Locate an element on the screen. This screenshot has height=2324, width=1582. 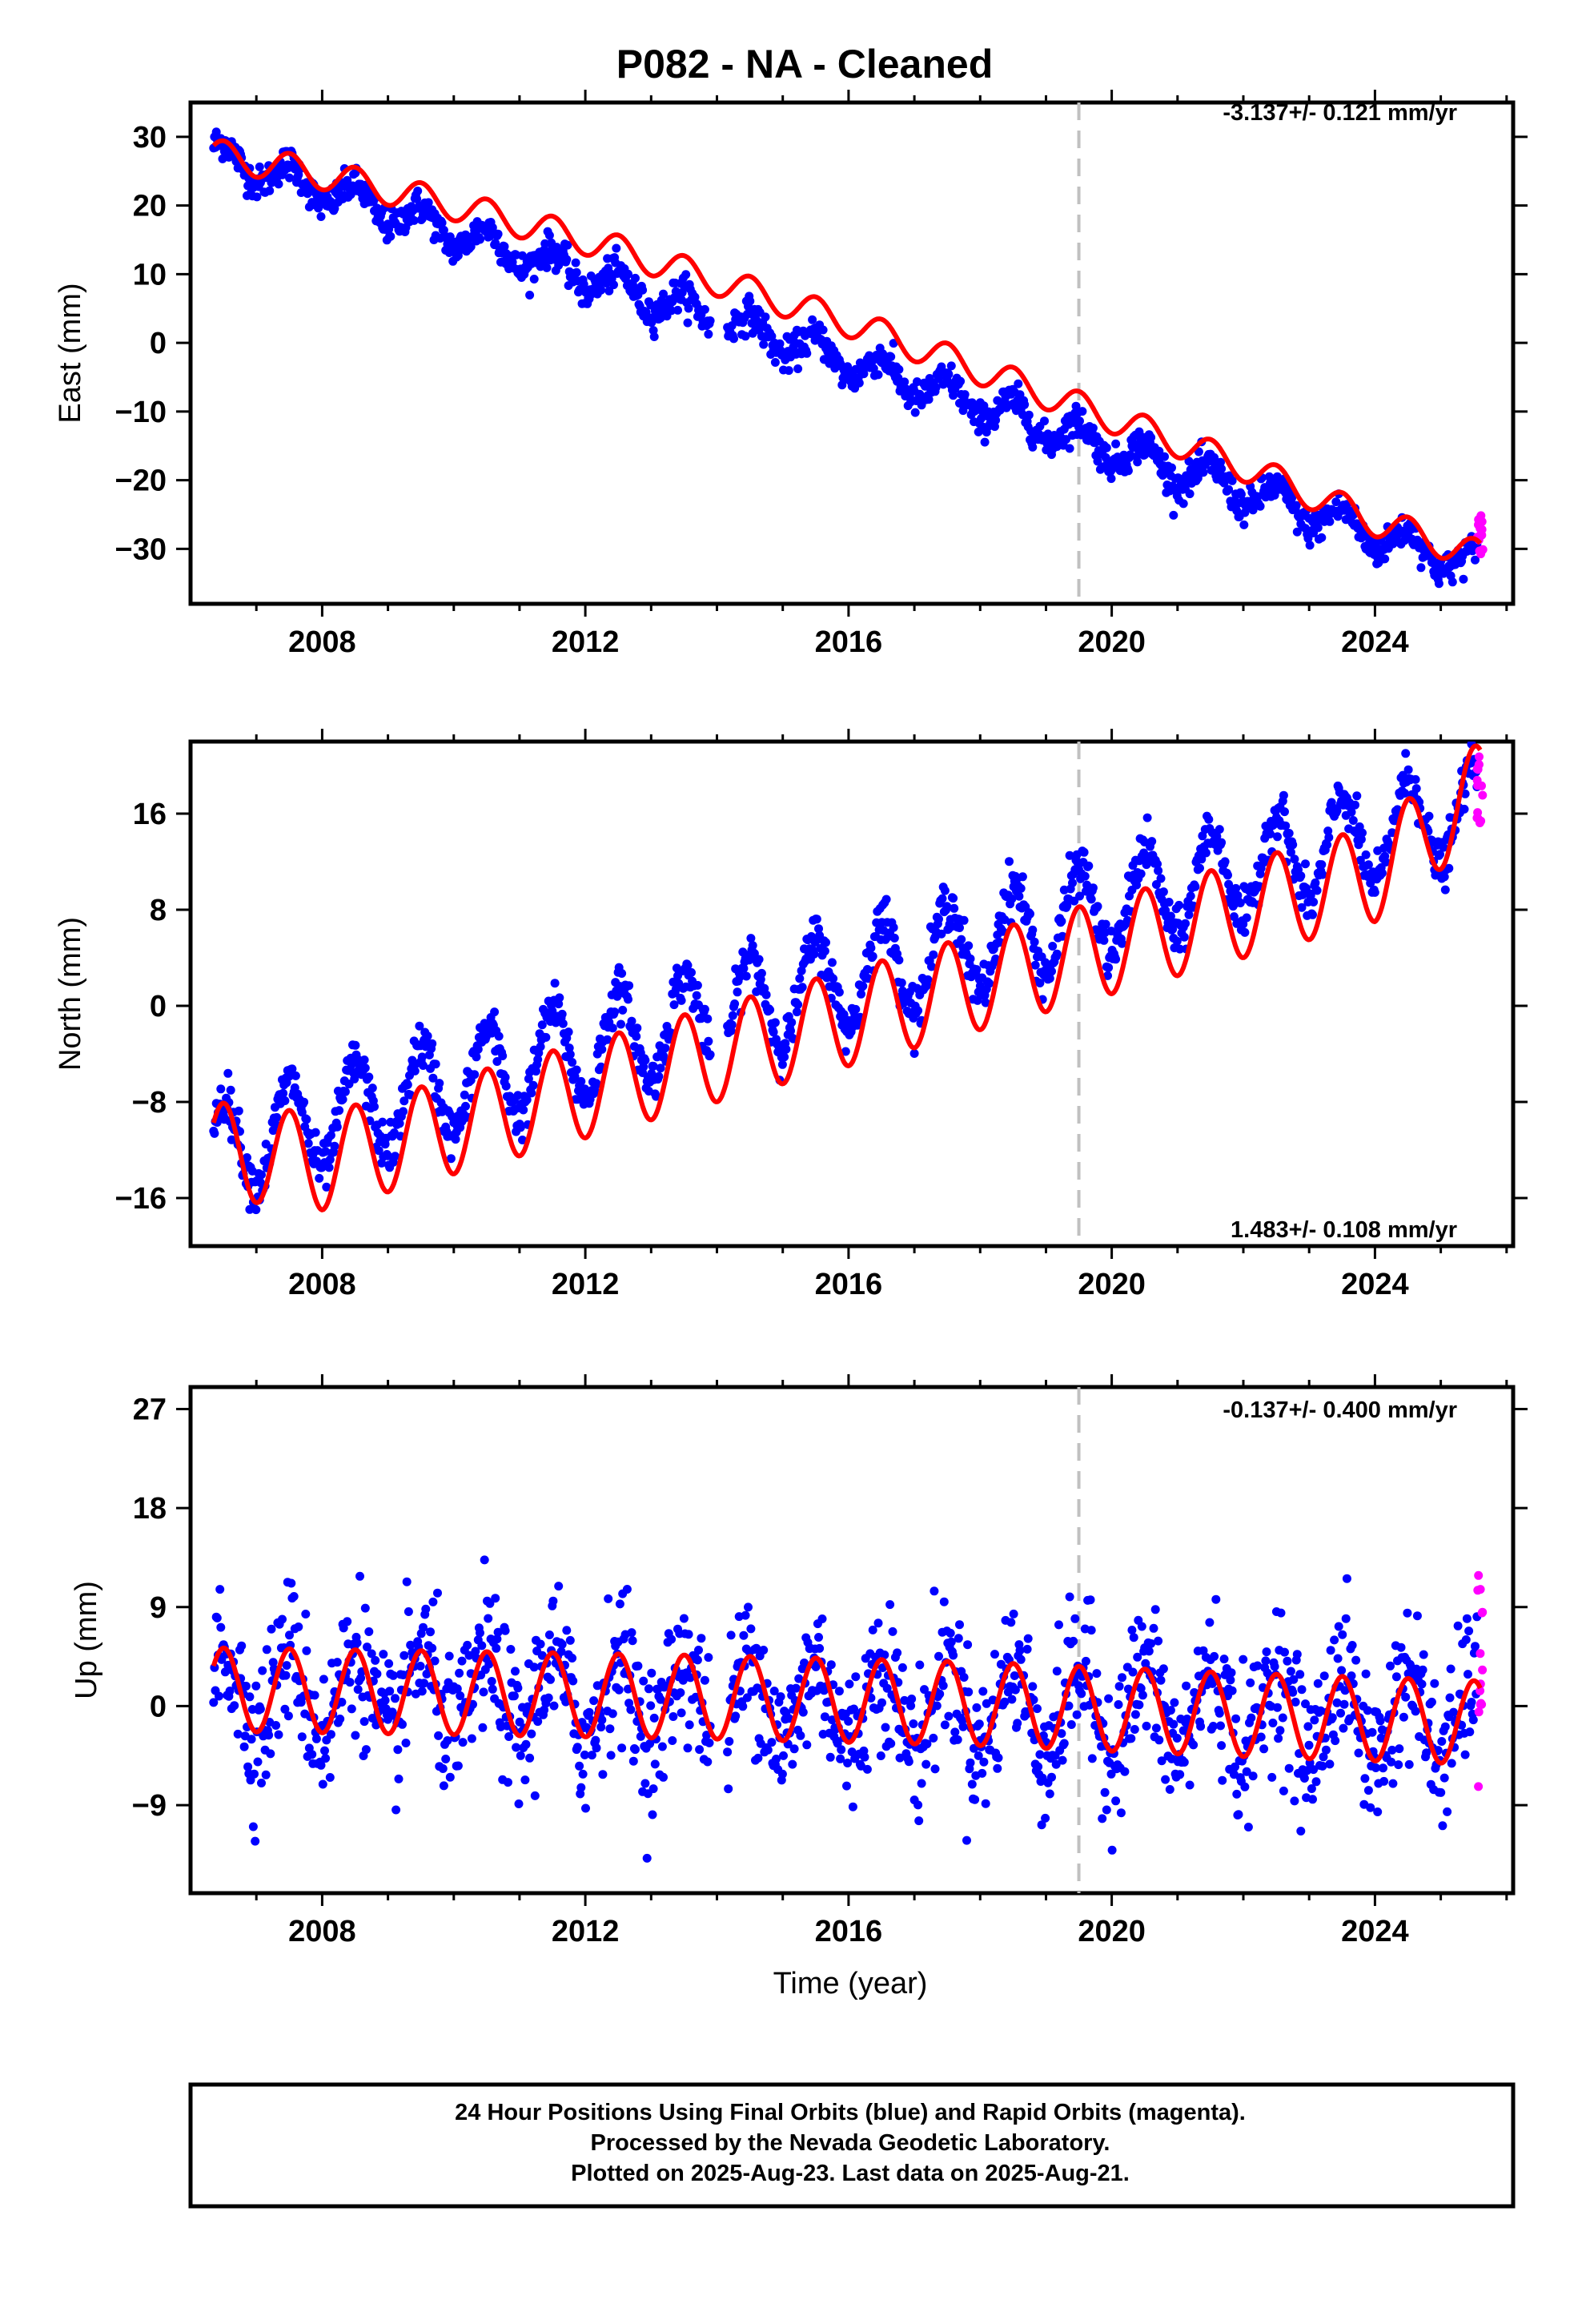
east-x-tick-label: 2020 is located at coordinates (1112, 642).